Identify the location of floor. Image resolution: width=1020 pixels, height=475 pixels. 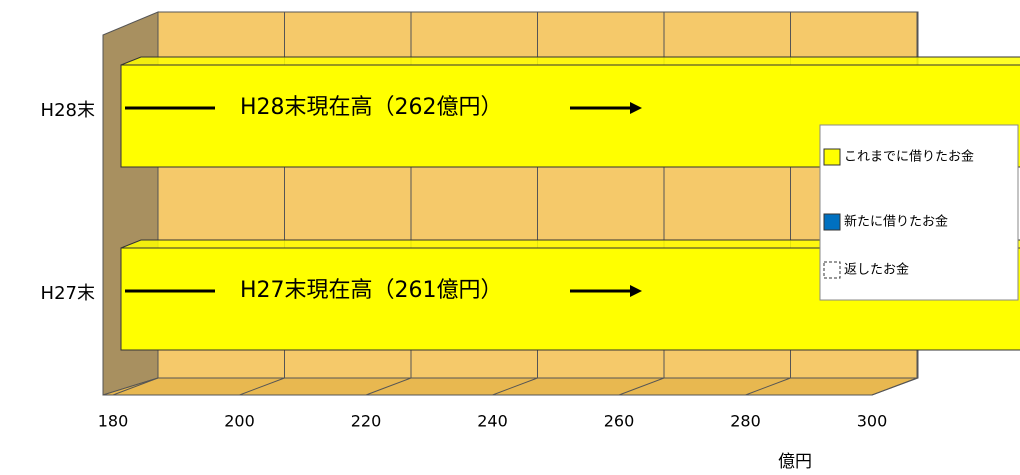
(510, 386).